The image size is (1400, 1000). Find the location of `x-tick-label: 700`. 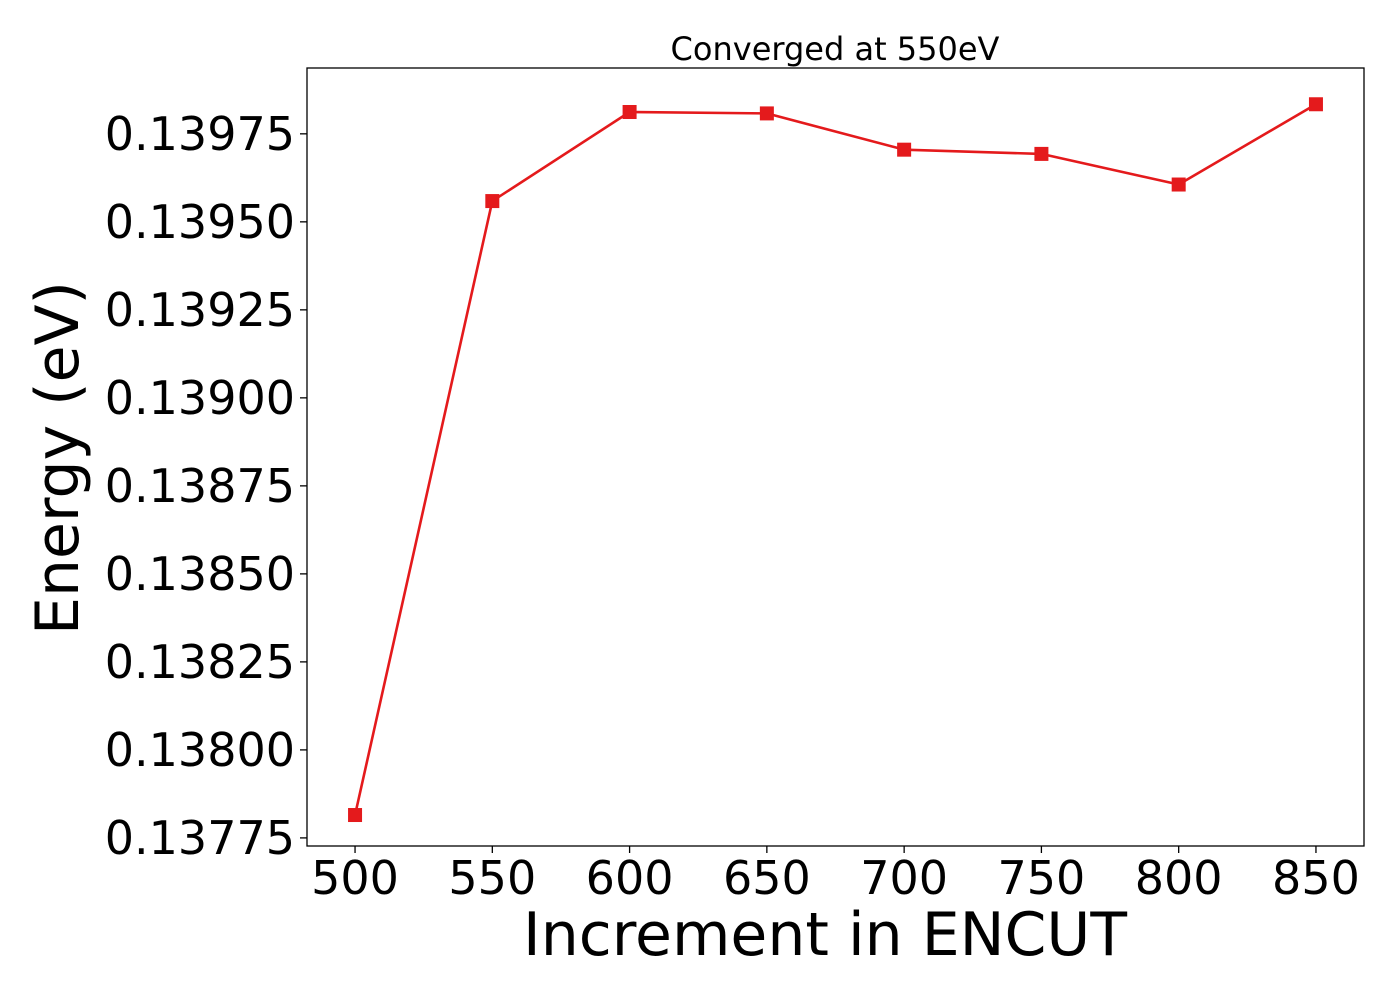

x-tick-label: 700 is located at coordinates (904, 878).